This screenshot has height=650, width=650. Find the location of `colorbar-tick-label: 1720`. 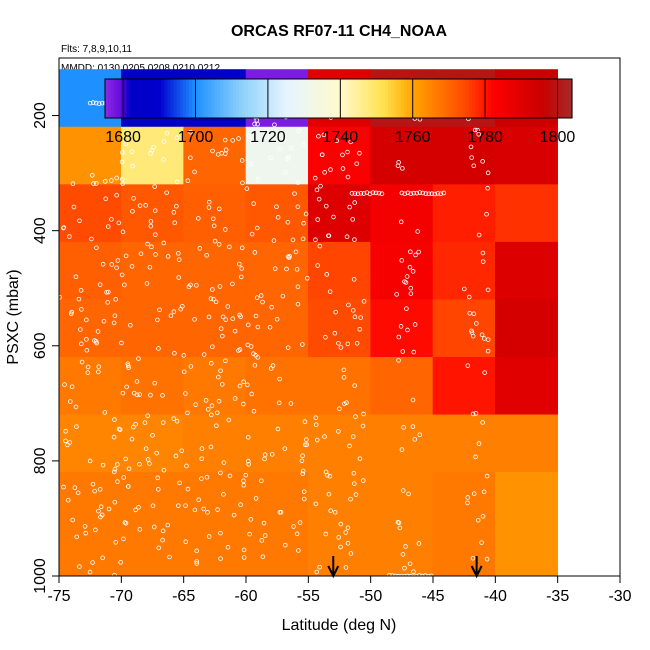

colorbar-tick-label: 1720 is located at coordinates (268, 137).